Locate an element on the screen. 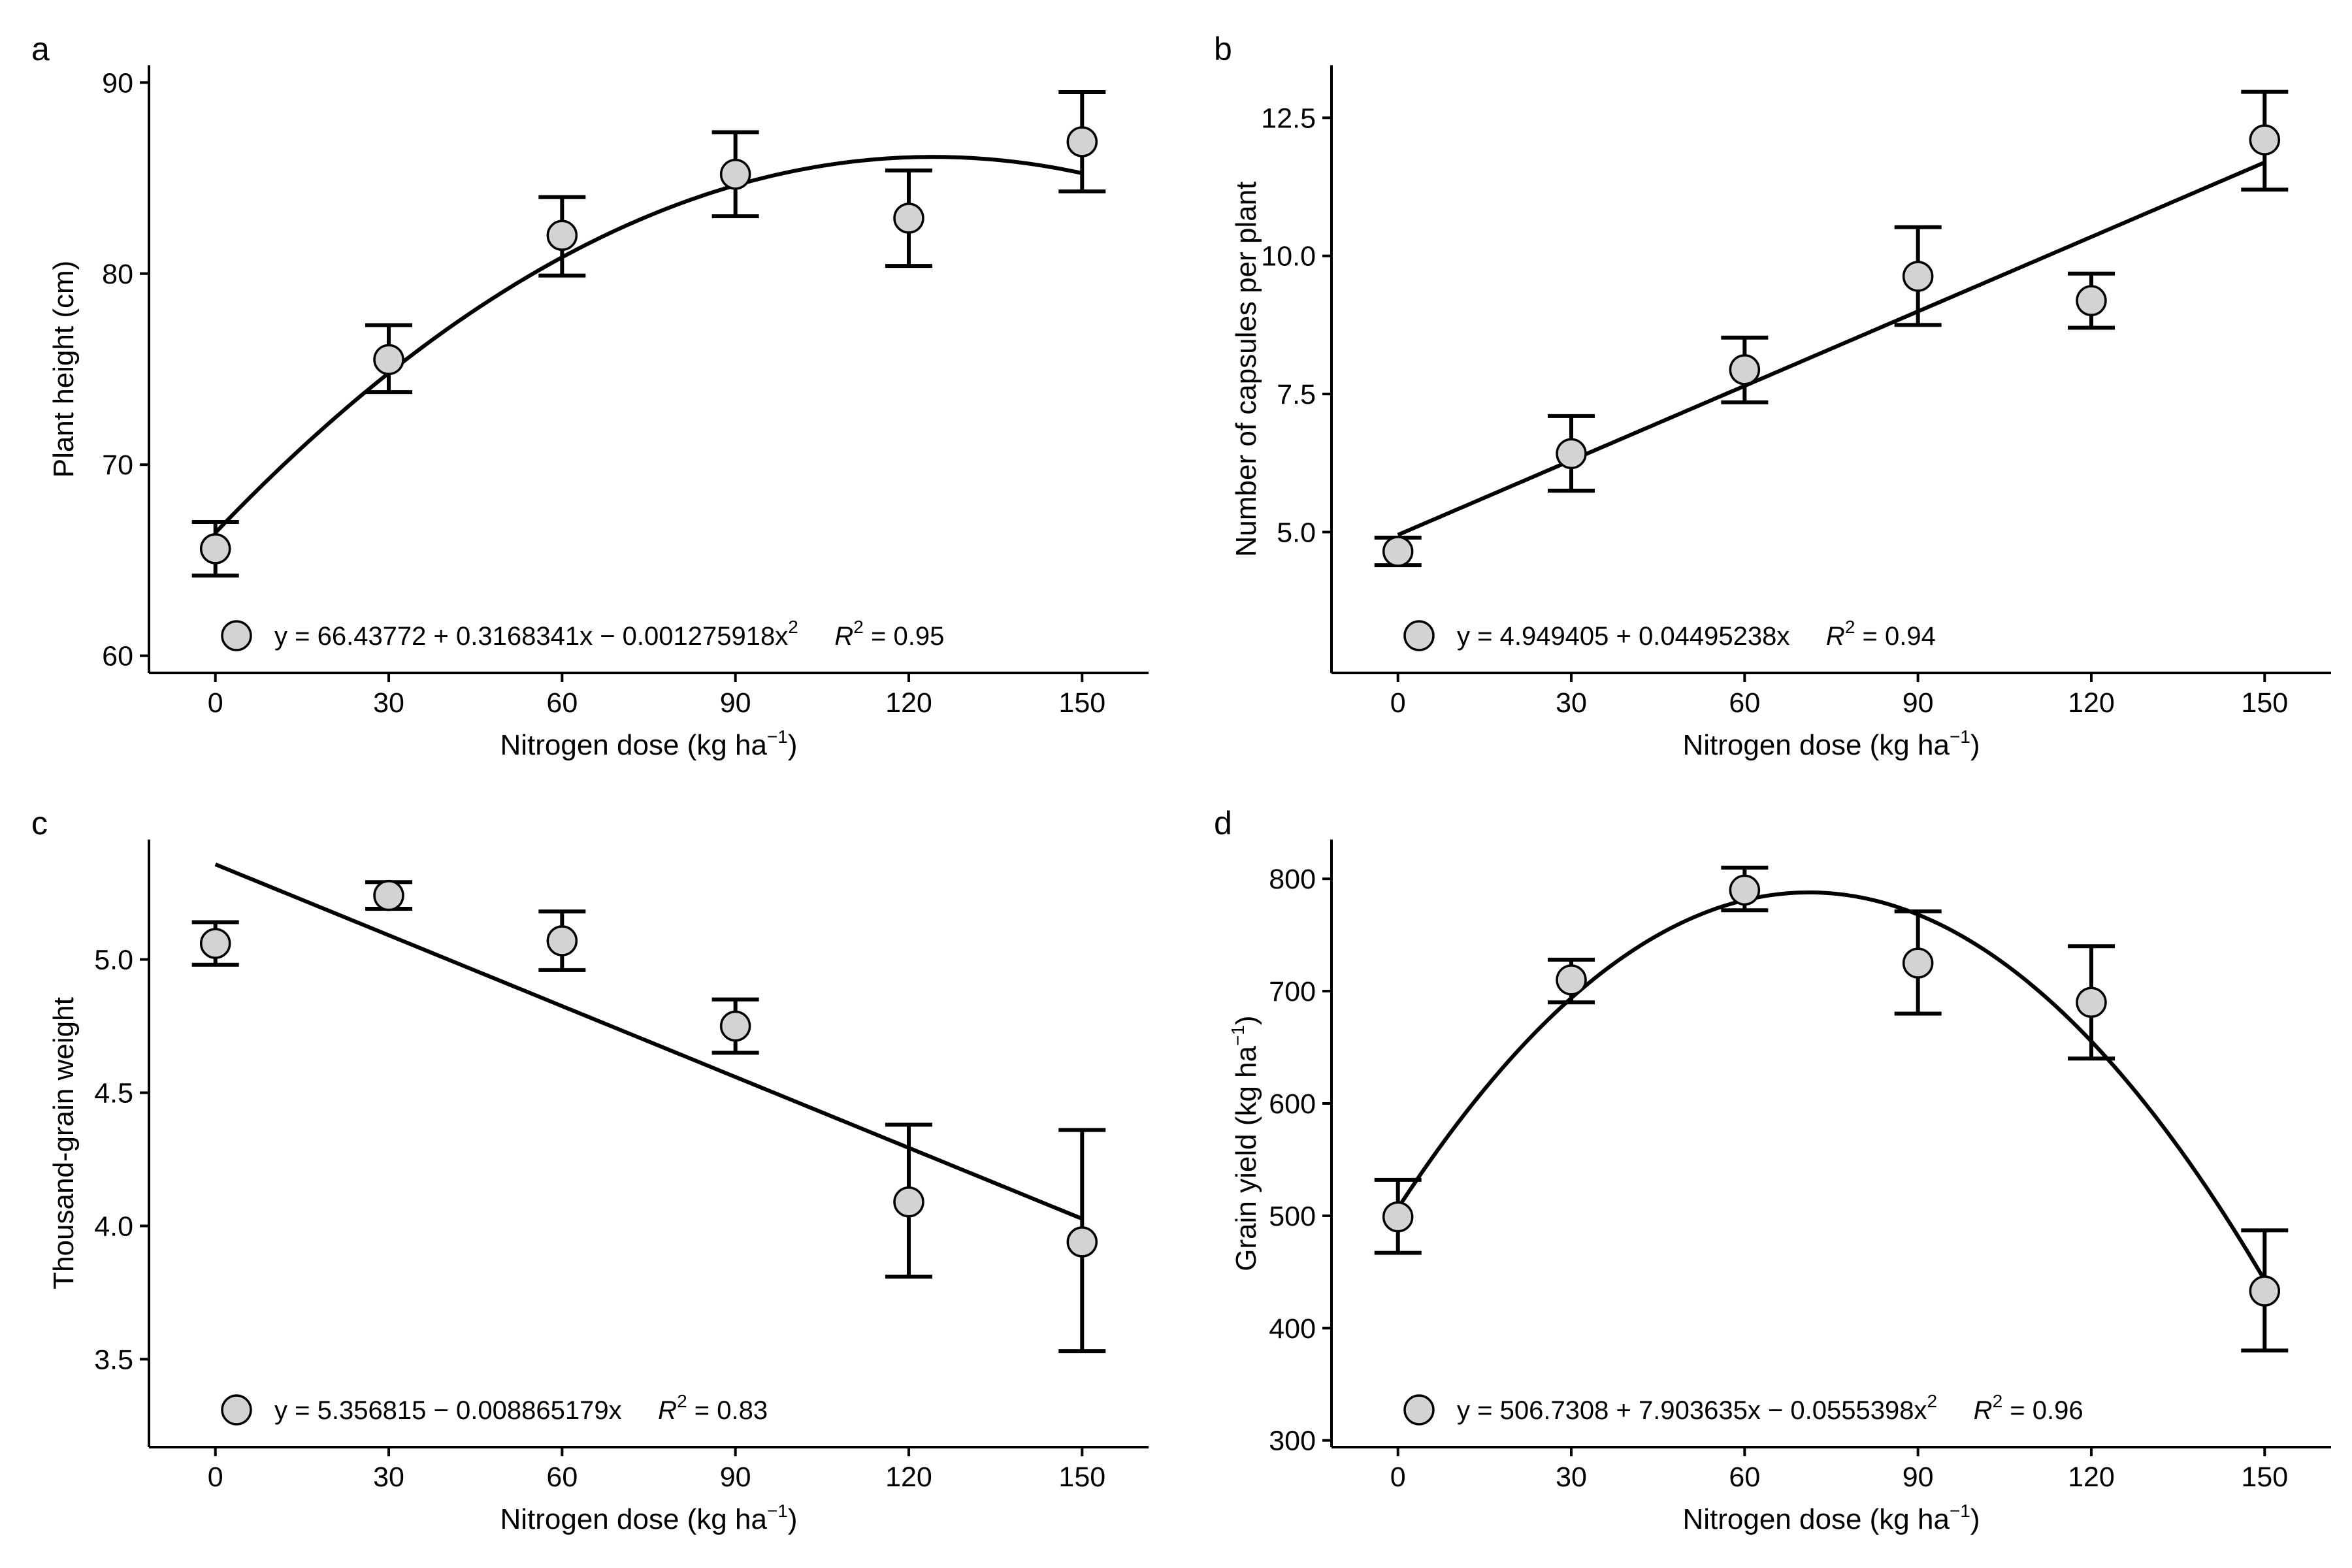  fit-equation: y = 5.356815 − 0.008865179x R2 = 0.83 is located at coordinates (521, 1408).